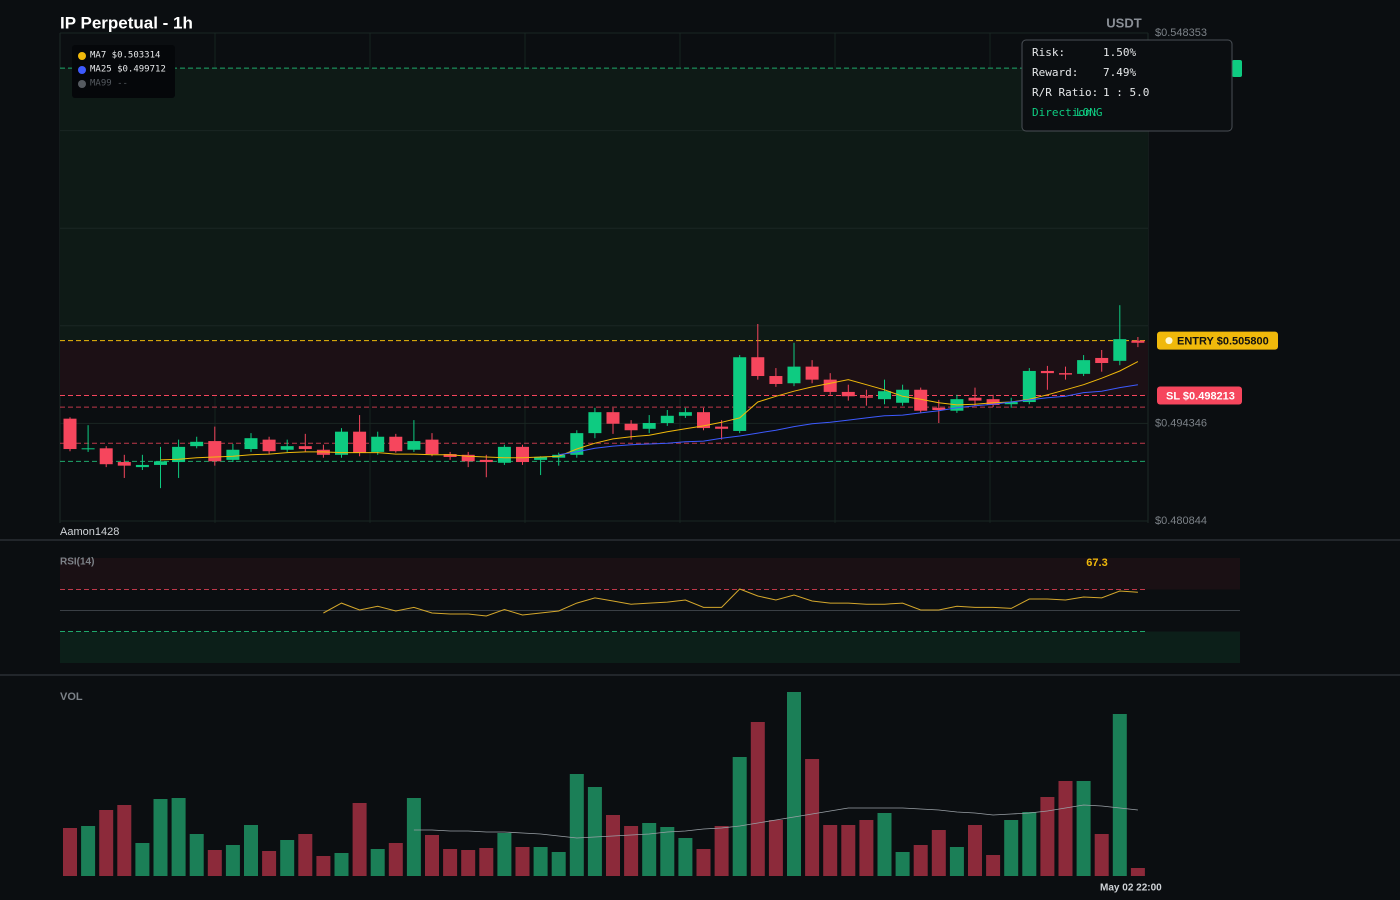 The height and width of the screenshot is (900, 1400). I want to click on info-value: 7.49%, so click(1119, 72).